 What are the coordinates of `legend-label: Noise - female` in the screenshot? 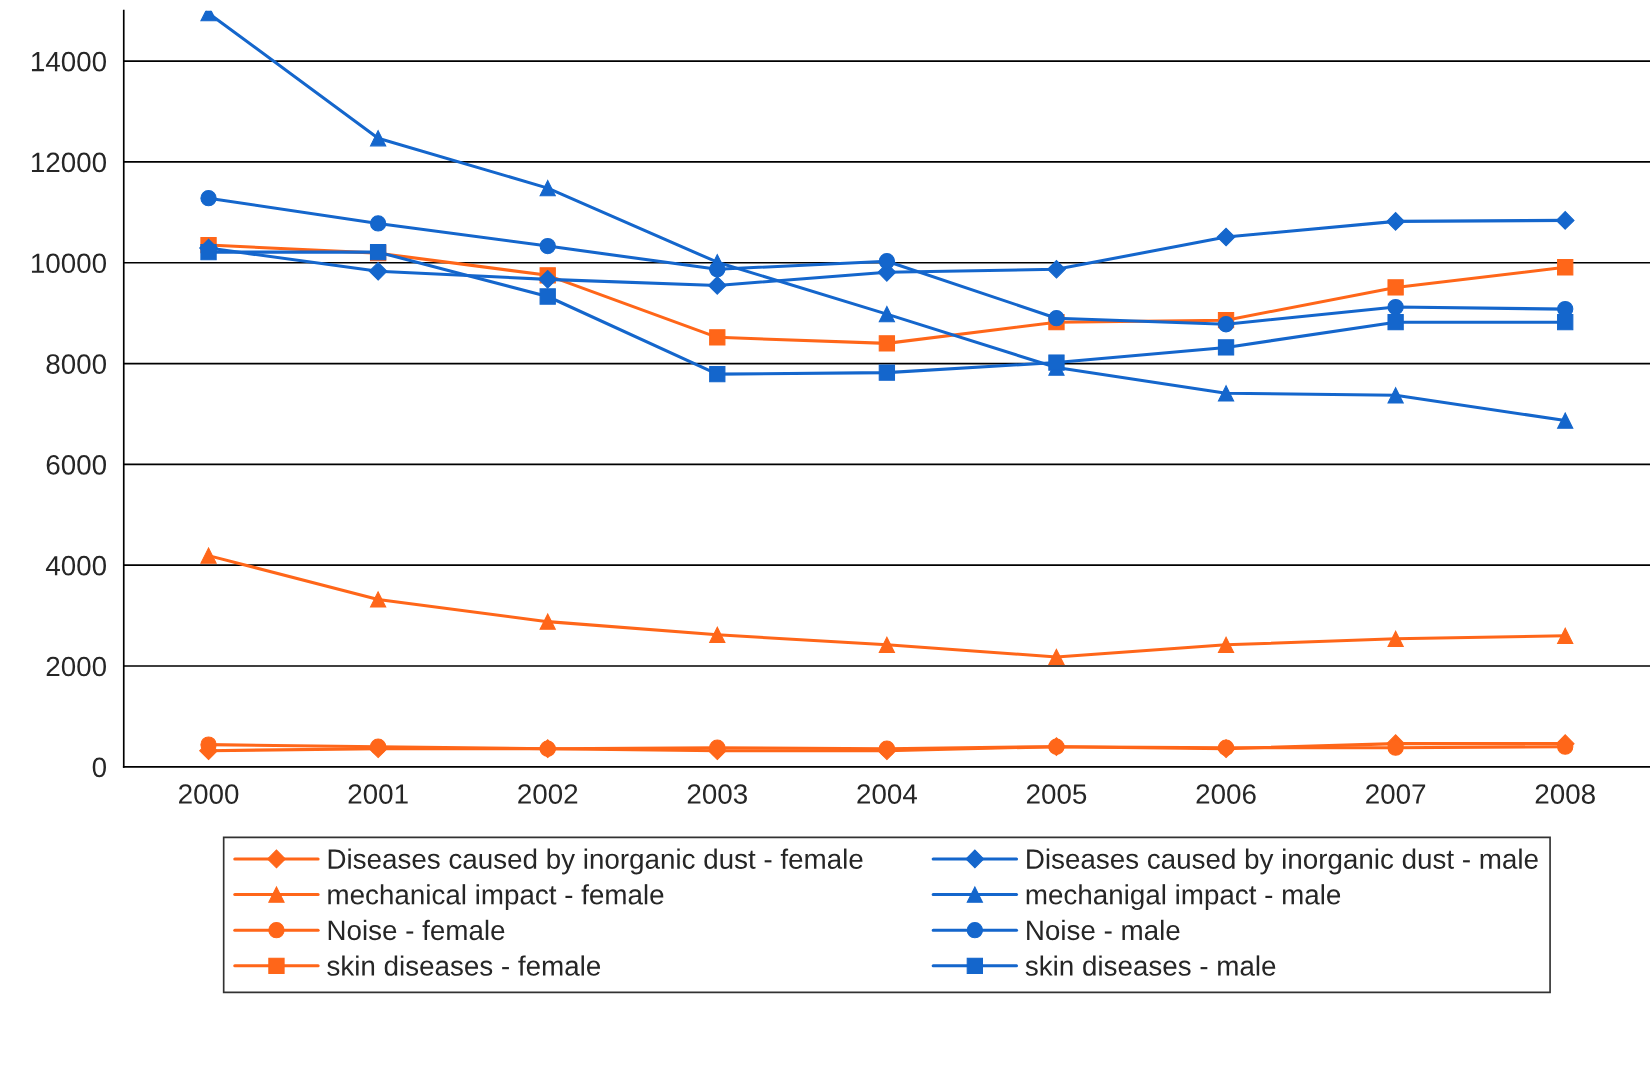 It's located at (416, 930).